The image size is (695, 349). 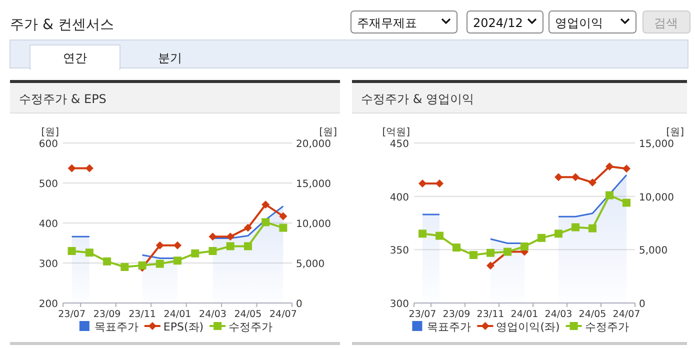 I want to click on chart-title: 수정주가 & EPS, so click(x=62, y=99).